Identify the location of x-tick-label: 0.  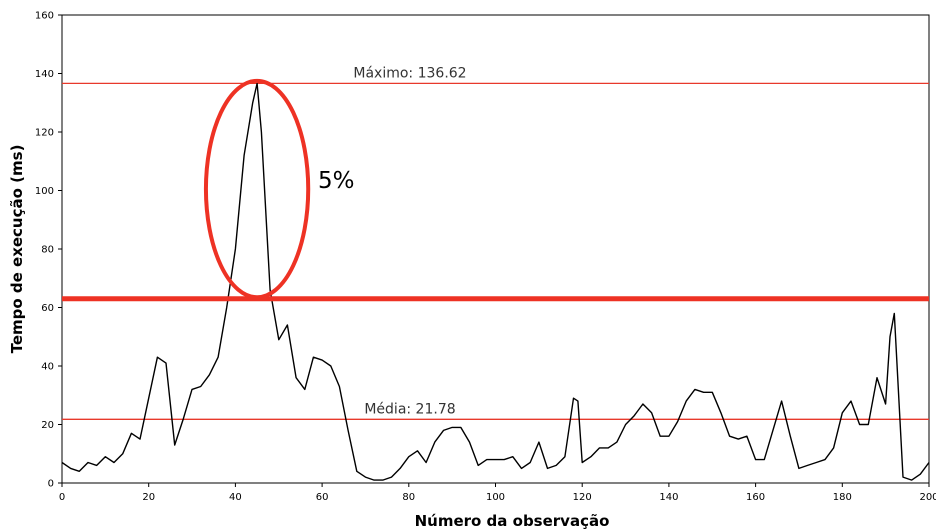
(62, 497).